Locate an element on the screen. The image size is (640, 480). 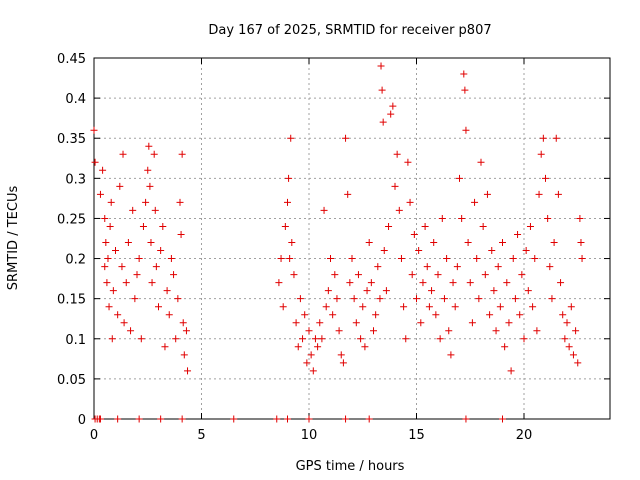
y-tick-label: 0.15 is located at coordinates (71, 300).